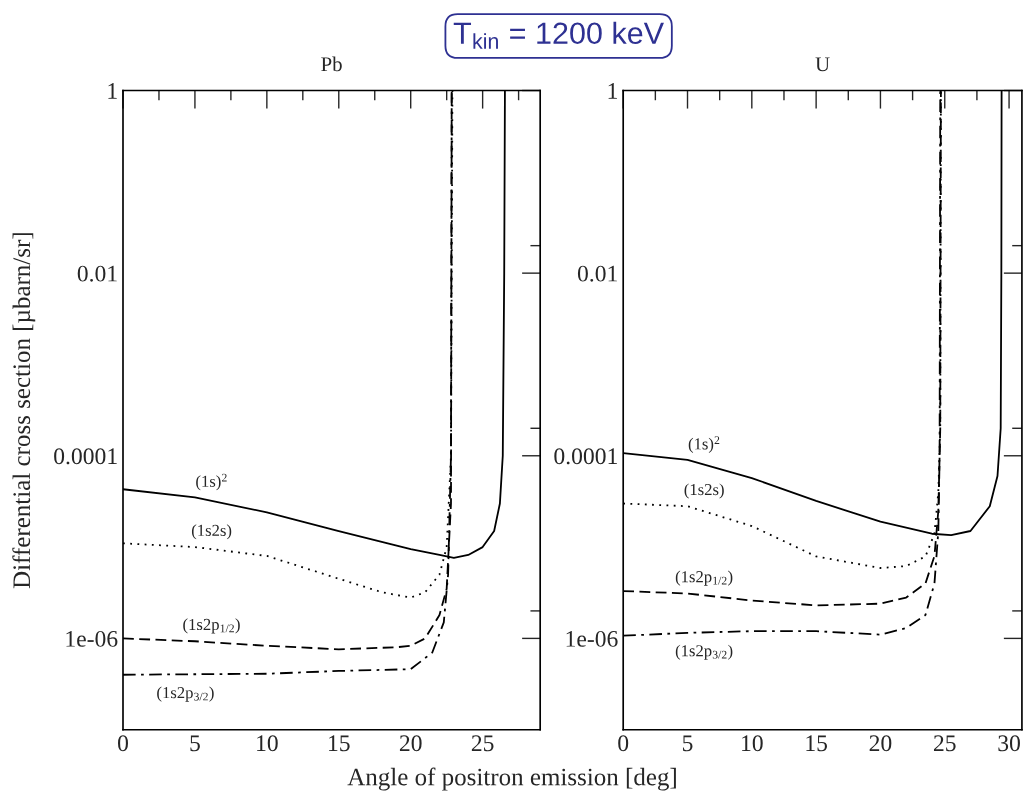 The width and height of the screenshot is (1025, 801). I want to click on x-tick-label: 30, so click(1009, 743).